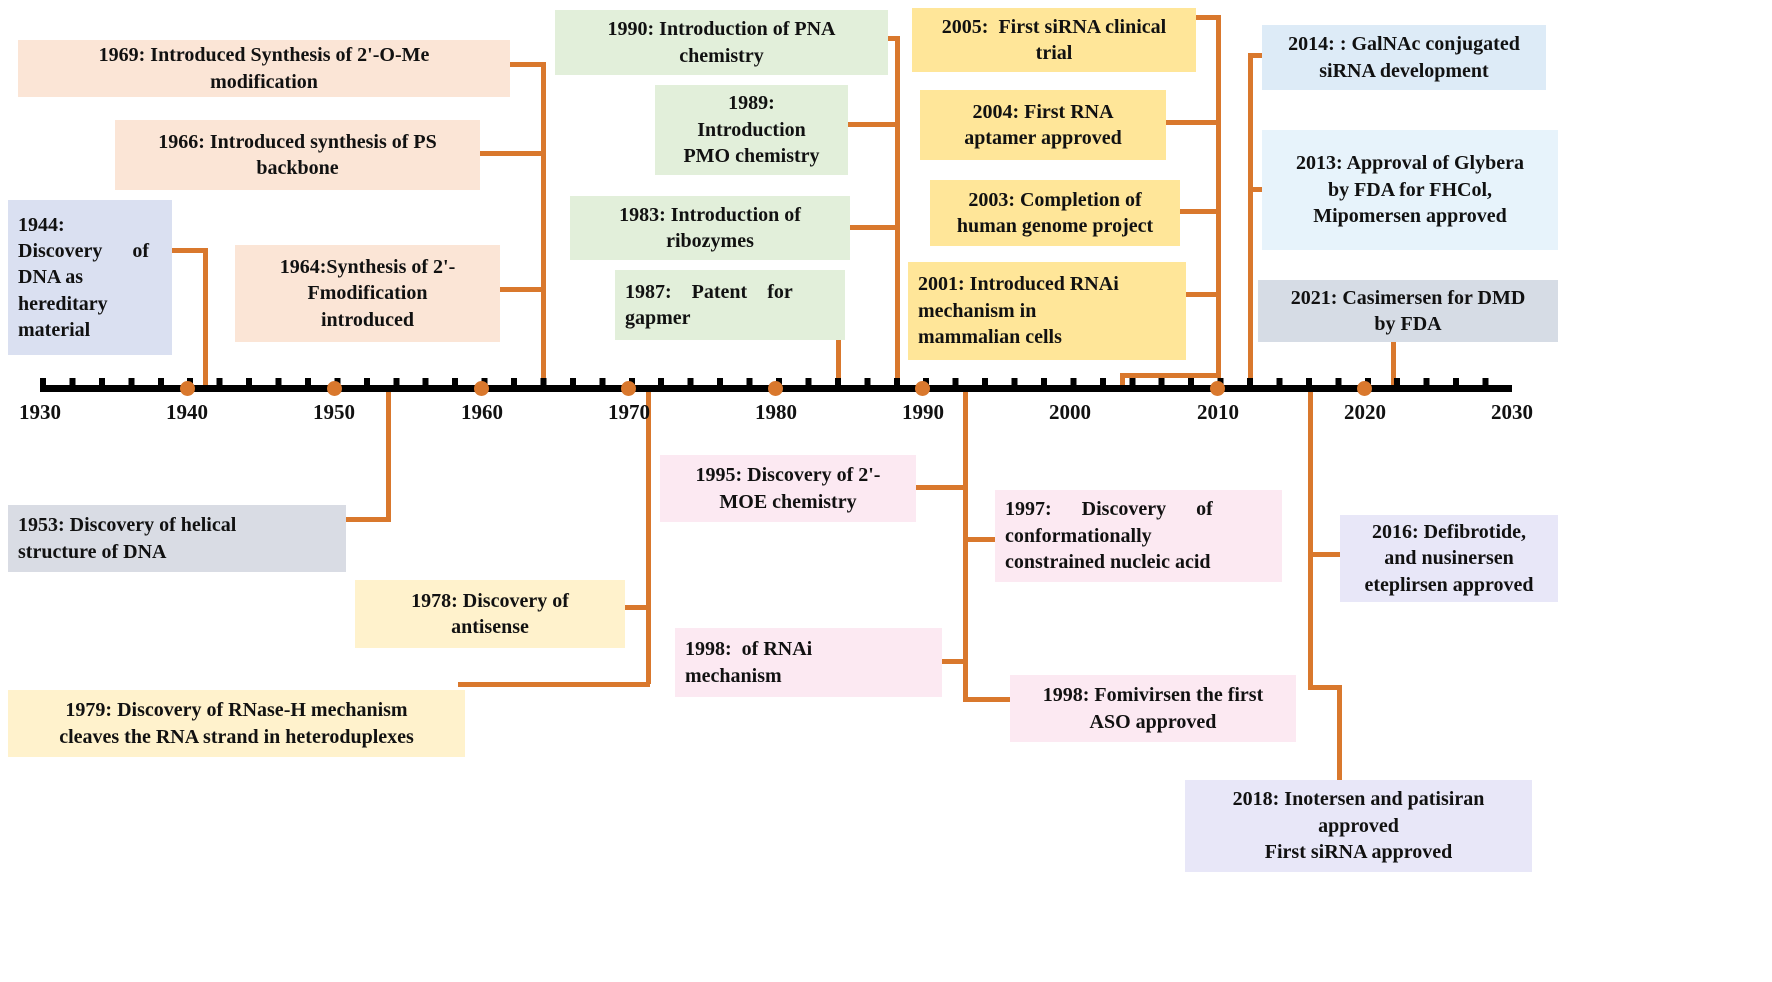 The width and height of the screenshot is (1772, 982). I want to click on decade-label-1970: 1970, so click(629, 412).